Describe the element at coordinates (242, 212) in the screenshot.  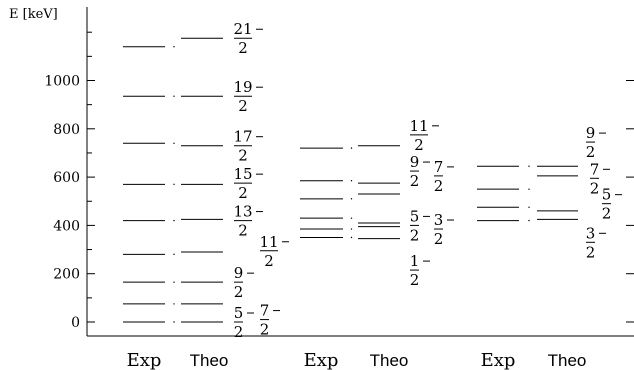
I see `spin-numerator: 13` at that location.